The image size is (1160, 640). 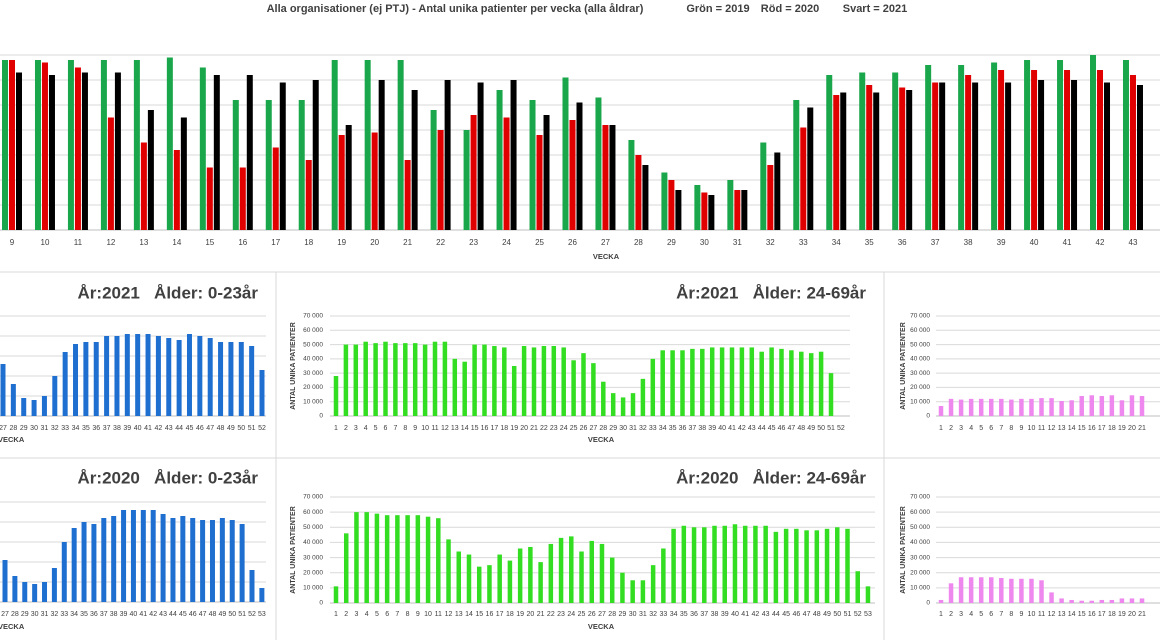 I want to click on x-tick-label: 44, so click(x=173, y=614).